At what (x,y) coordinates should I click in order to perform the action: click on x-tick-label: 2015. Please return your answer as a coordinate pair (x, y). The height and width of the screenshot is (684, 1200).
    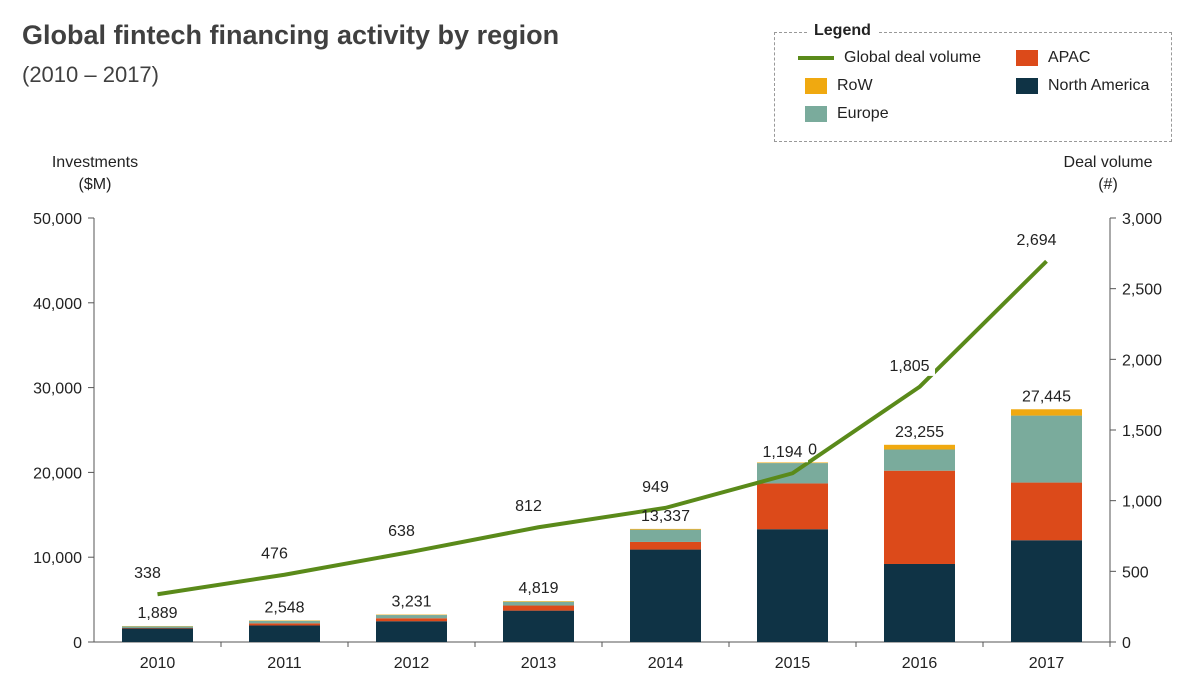
    Looking at the image, I should click on (793, 663).